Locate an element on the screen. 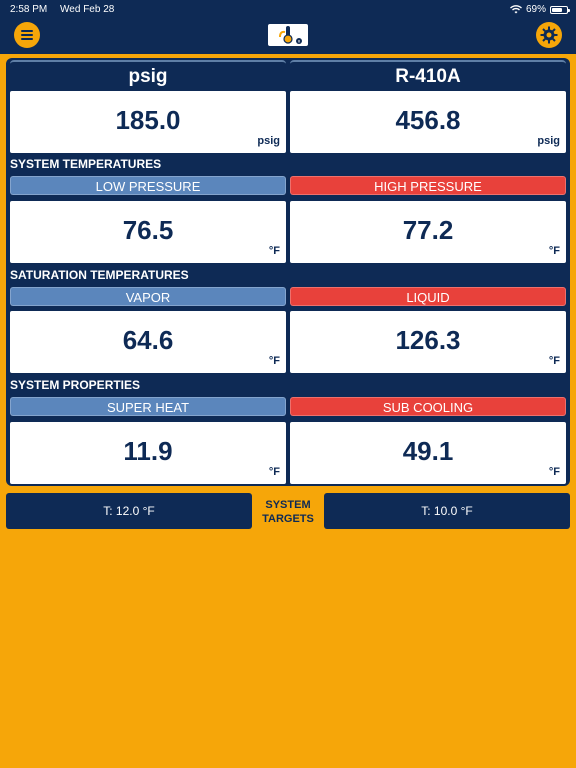 The image size is (576, 768). vapor-temp-value: 64.6 is located at coordinates (148, 340).